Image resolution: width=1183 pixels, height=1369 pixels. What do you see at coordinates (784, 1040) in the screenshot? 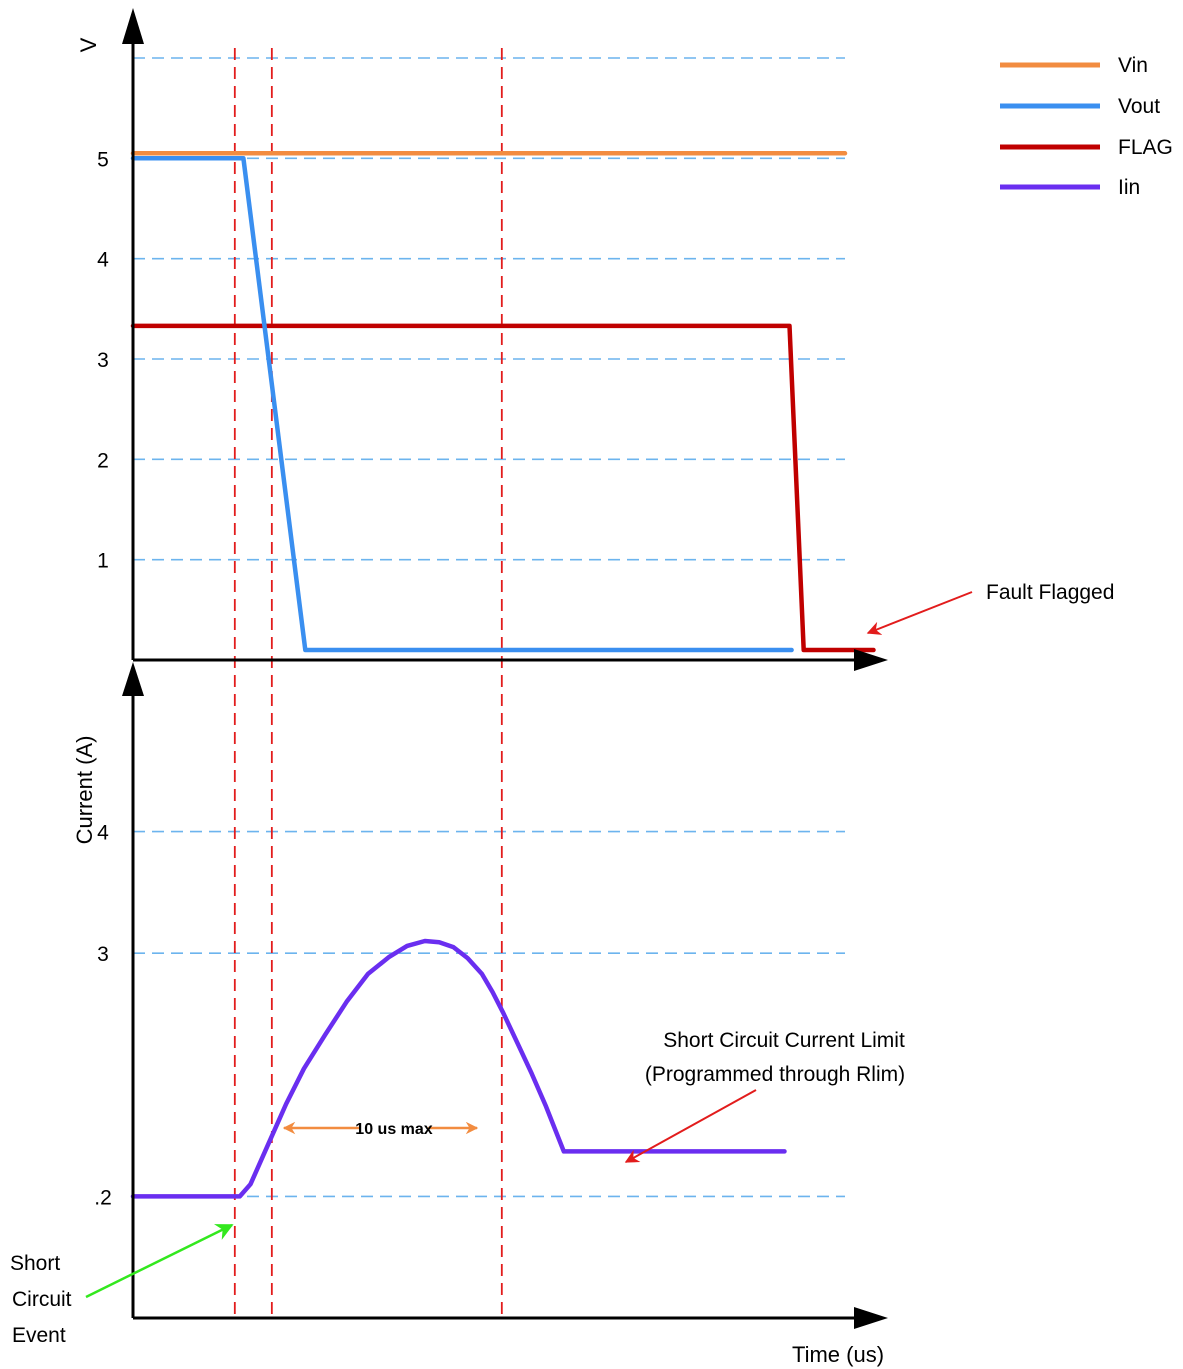
I see `current-limit-label-1: Short Circuit Current Limit` at bounding box center [784, 1040].